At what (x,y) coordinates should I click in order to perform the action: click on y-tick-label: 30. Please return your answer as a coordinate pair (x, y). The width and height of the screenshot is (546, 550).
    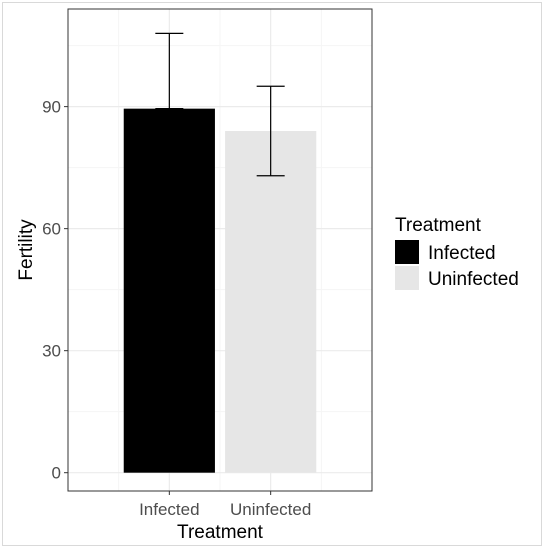
    Looking at the image, I should click on (51, 351).